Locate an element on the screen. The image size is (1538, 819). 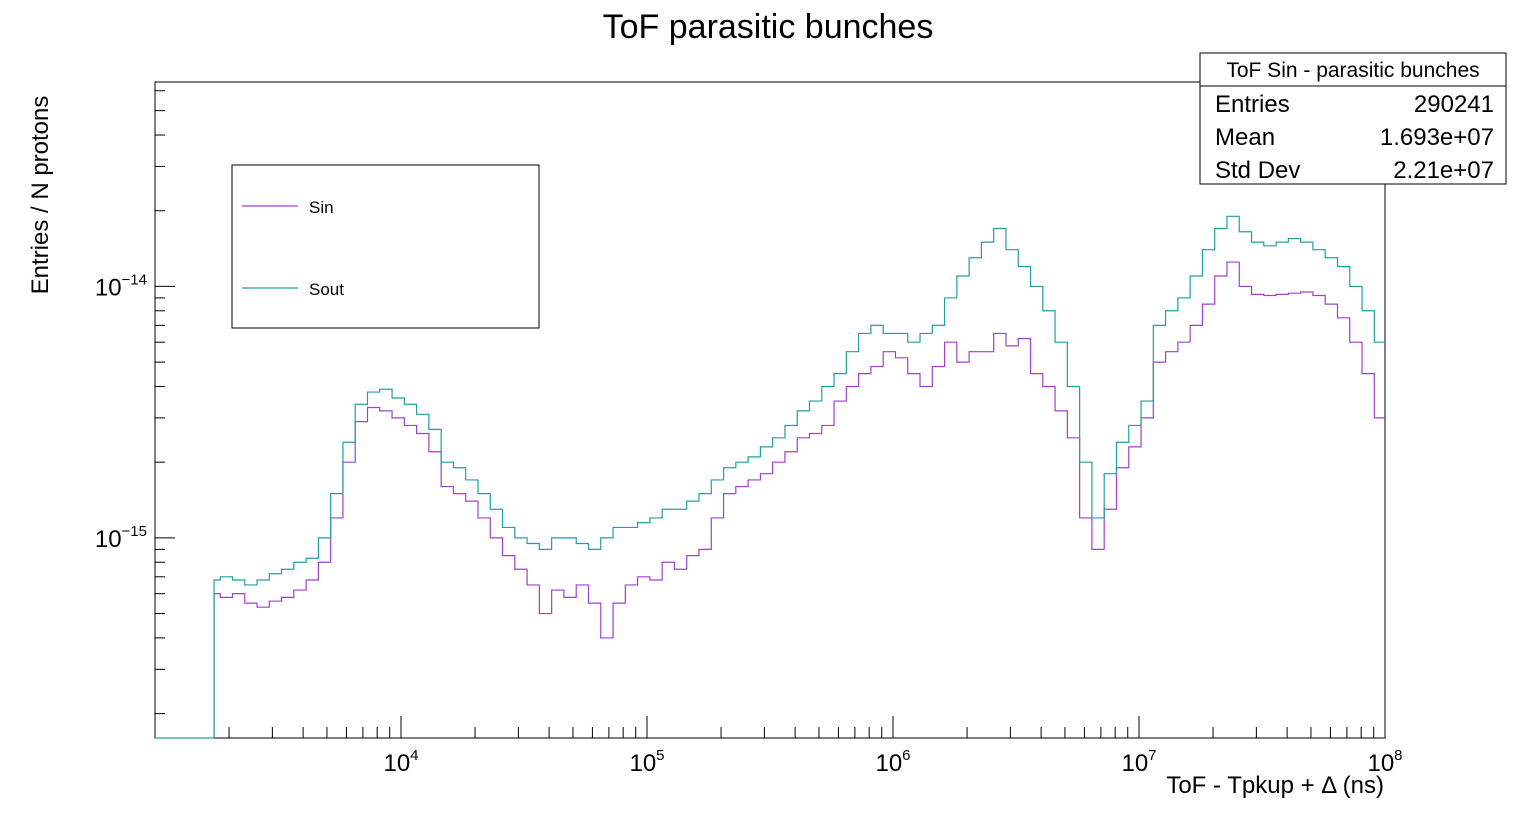
stats-frame is located at coordinates (1353, 118).